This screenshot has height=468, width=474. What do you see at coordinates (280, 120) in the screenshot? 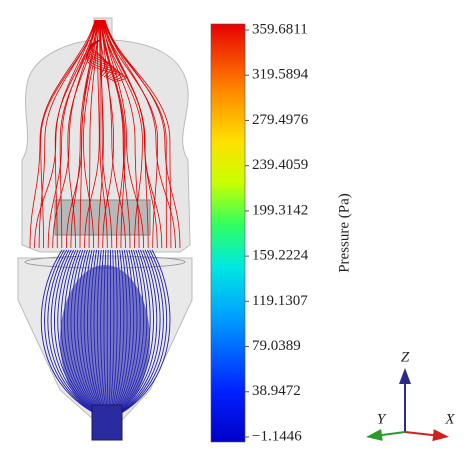
I see `colorbar-tick-label: 279.4976` at bounding box center [280, 120].